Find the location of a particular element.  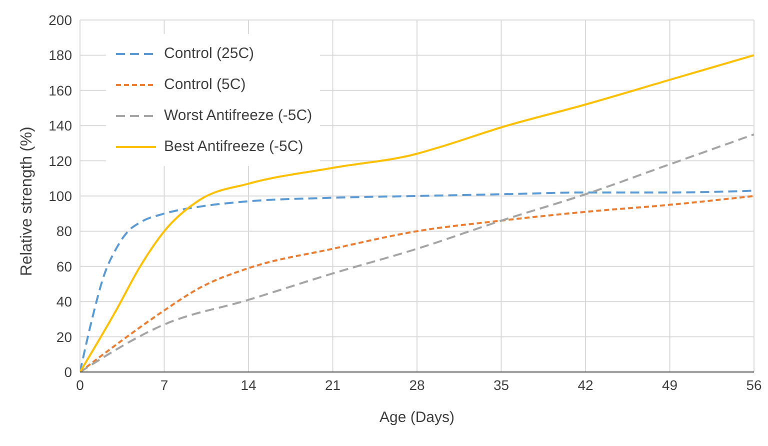

x-tick-label: 49 is located at coordinates (670, 384).